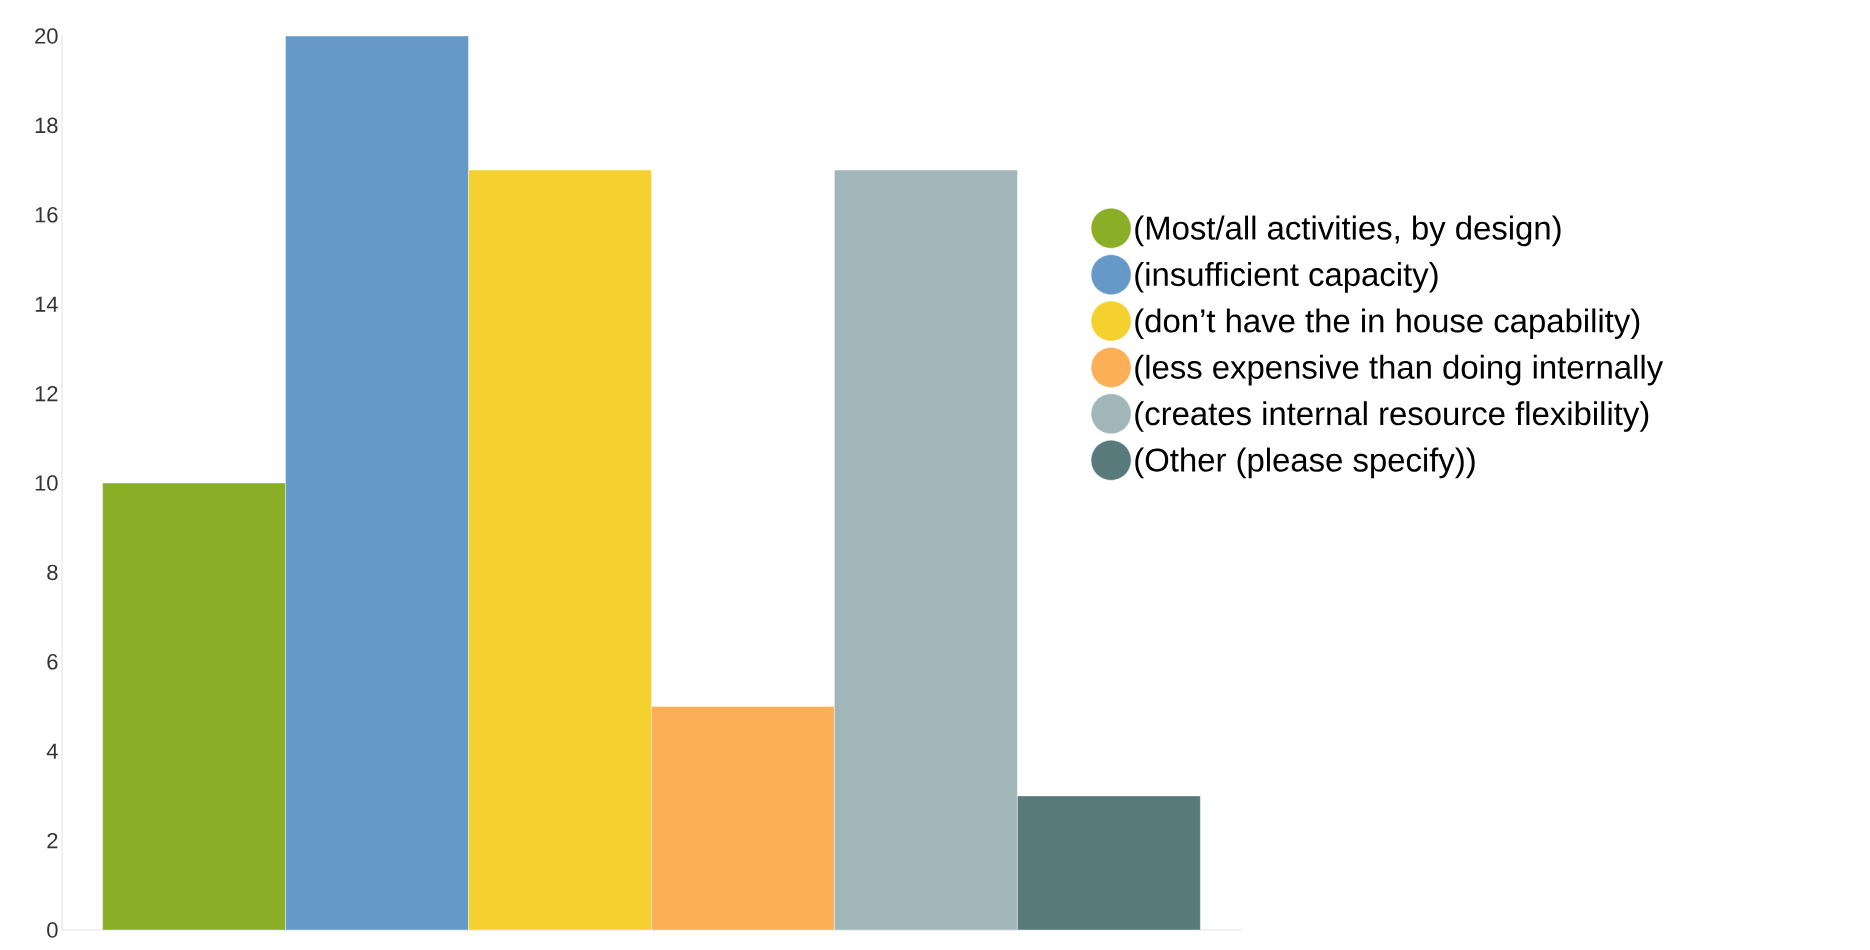  I want to click on legend-label: (Most/all activities, by design), so click(1348, 231).